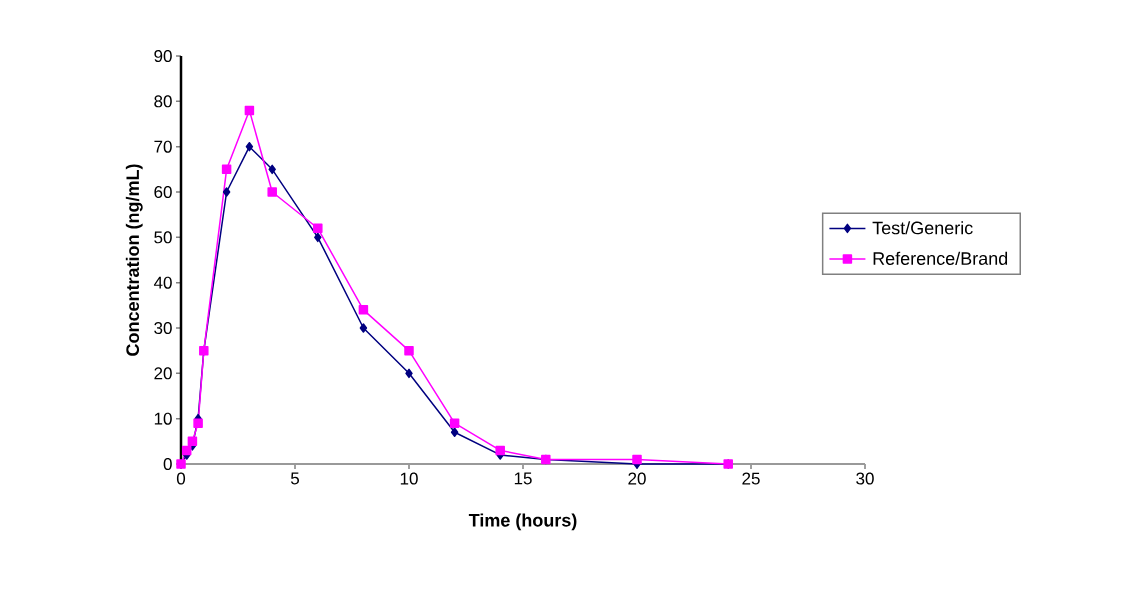  What do you see at coordinates (163, 418) in the screenshot?
I see `y-tick-label: 10` at bounding box center [163, 418].